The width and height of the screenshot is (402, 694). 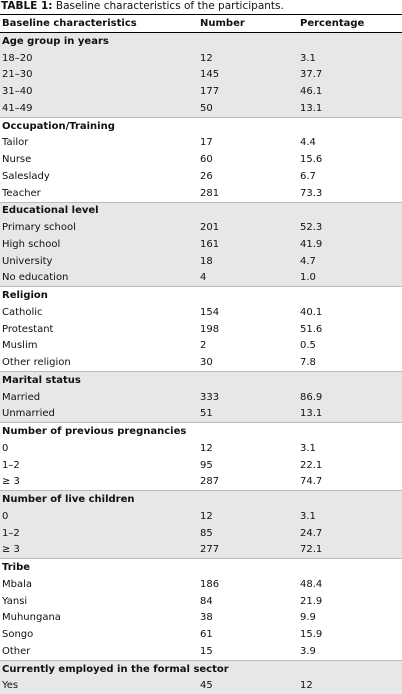 I want to click on number-cell: 2, so click(x=248, y=346).